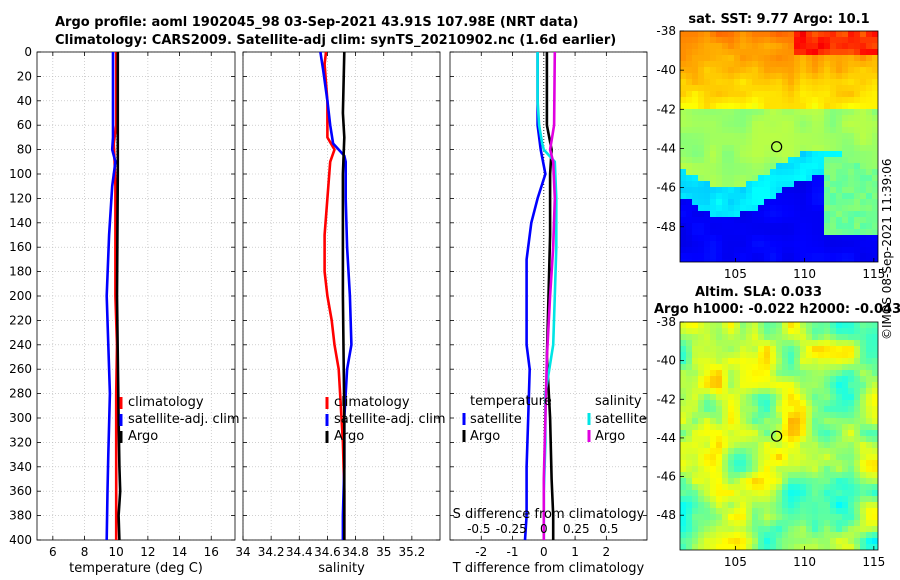 The width and height of the screenshot is (900, 580). What do you see at coordinates (666, 188) in the screenshot?
I see `sst-map-ytick-label: -46` at bounding box center [666, 188].